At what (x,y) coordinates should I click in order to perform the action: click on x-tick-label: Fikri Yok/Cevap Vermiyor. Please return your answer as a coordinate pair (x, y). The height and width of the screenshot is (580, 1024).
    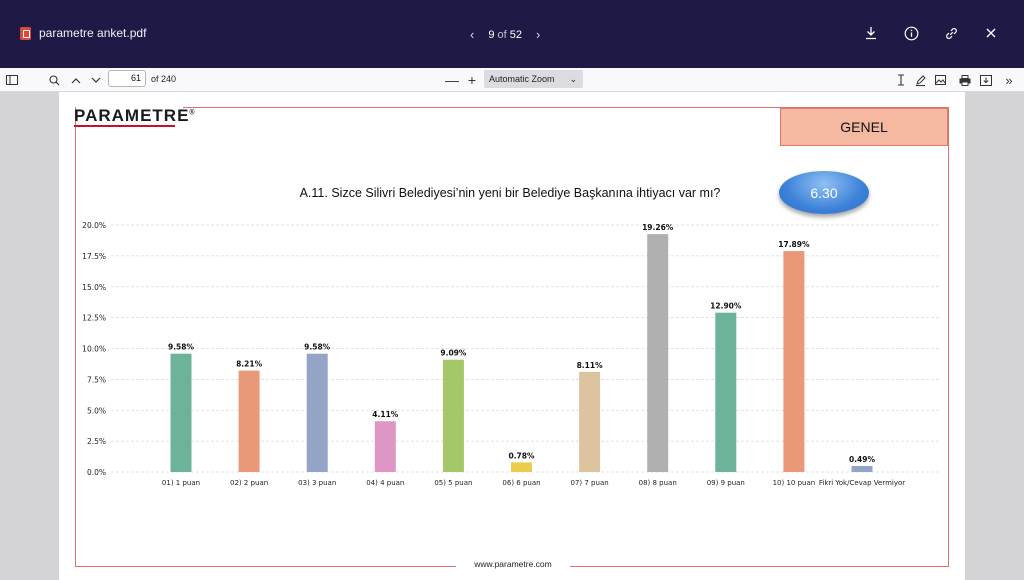
    Looking at the image, I should click on (862, 483).